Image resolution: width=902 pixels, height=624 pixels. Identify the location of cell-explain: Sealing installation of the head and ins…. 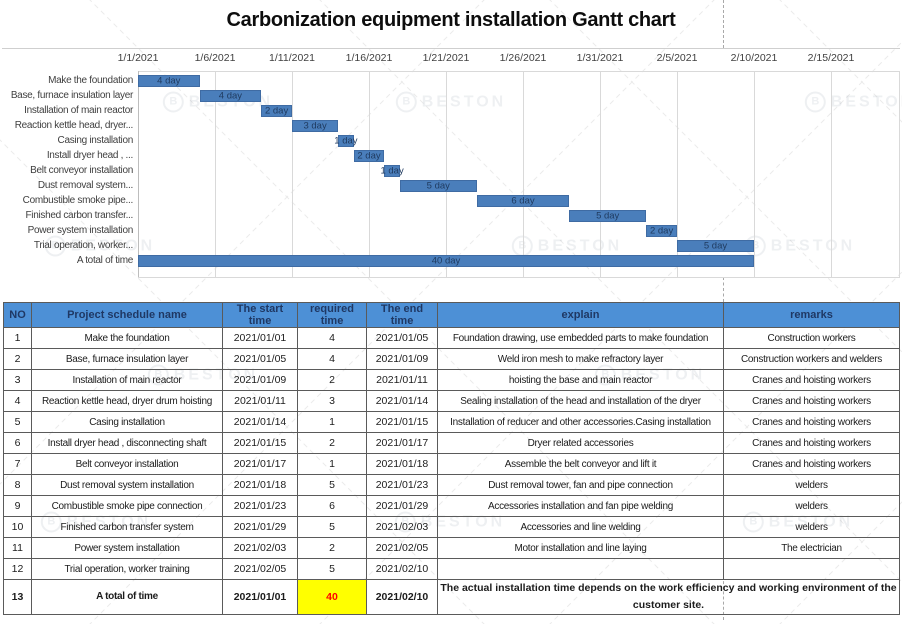
(580, 401).